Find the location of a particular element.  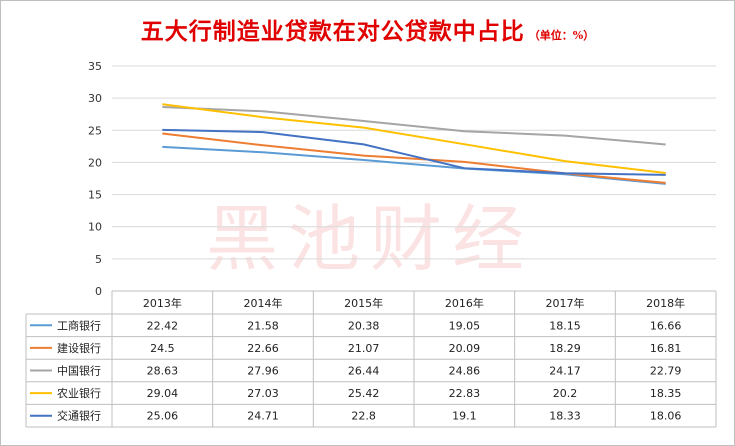

data-label: 22.8 is located at coordinates (363, 416).